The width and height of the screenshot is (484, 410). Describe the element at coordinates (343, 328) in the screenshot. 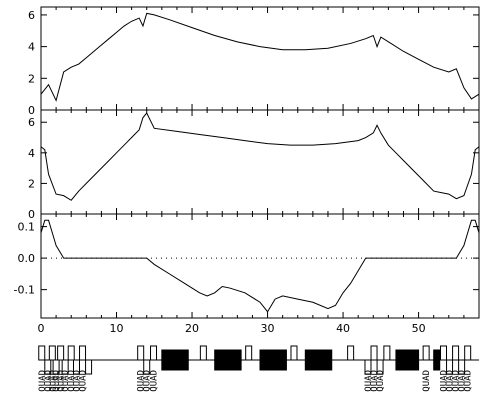

I see `x-tick-label: 40` at that location.